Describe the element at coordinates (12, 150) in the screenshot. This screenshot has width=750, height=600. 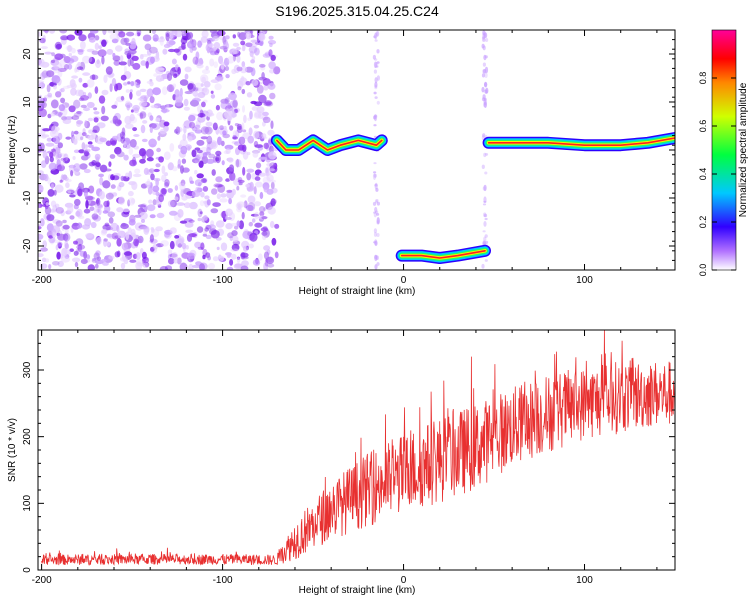
I see `spectrogram-ylabel: Frequency (Hz)` at that location.